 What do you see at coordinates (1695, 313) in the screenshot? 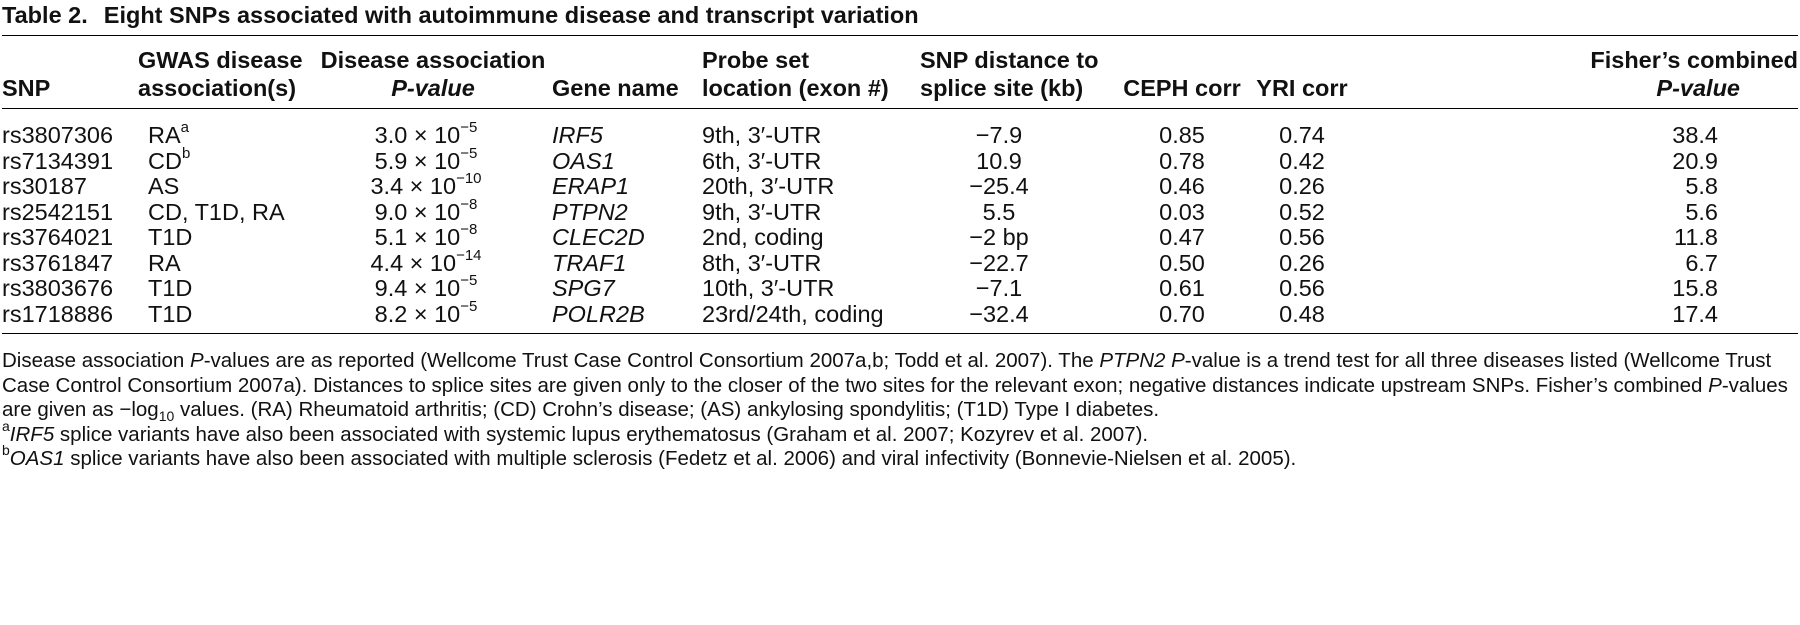
I see `cell-fisher: 17.4` at bounding box center [1695, 313].